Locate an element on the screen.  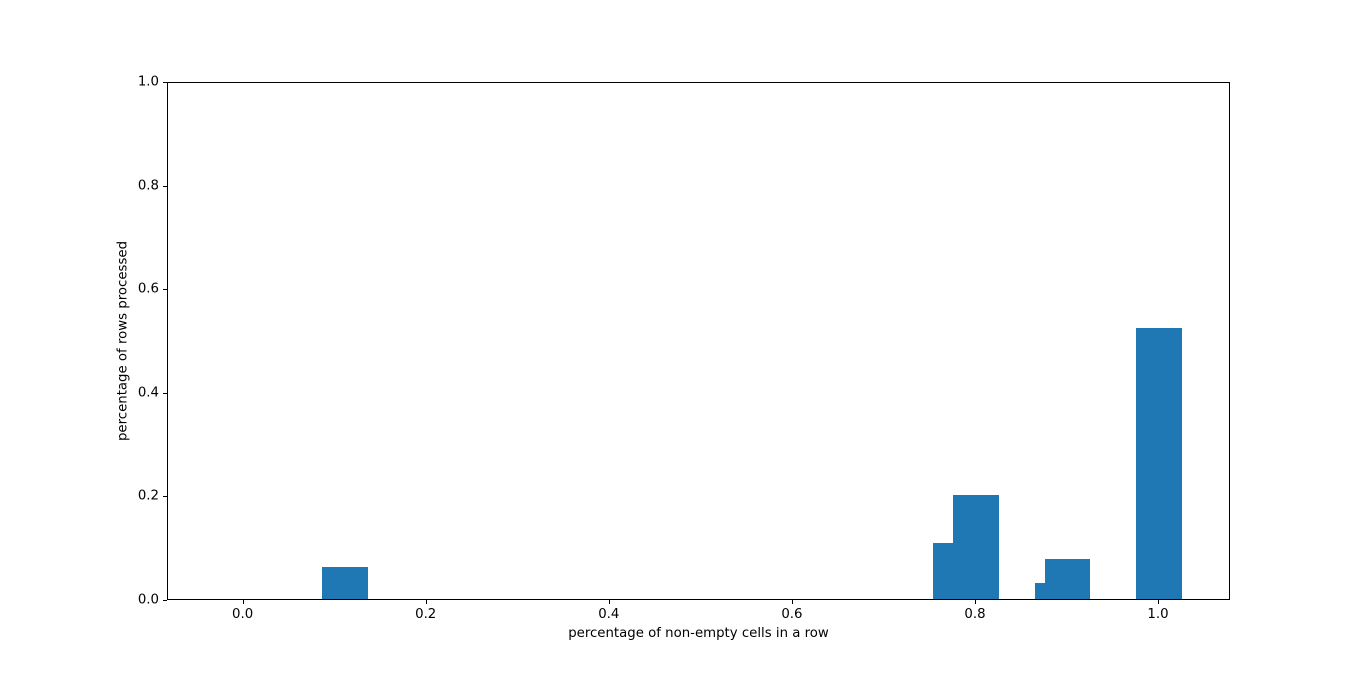
x-tick-label: 0.4 is located at coordinates (609, 614).